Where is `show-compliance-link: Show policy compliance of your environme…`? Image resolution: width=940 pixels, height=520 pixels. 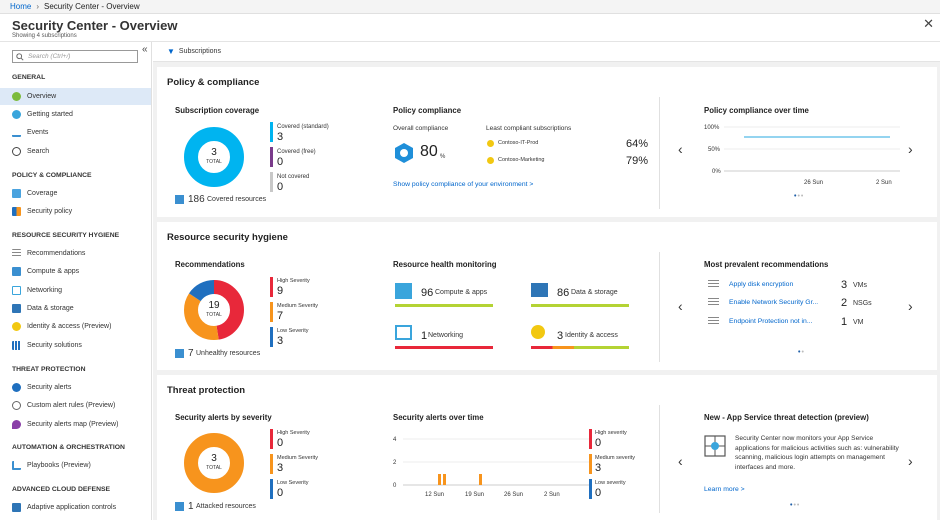 show-compliance-link: Show policy compliance of your environme… is located at coordinates (463, 184).